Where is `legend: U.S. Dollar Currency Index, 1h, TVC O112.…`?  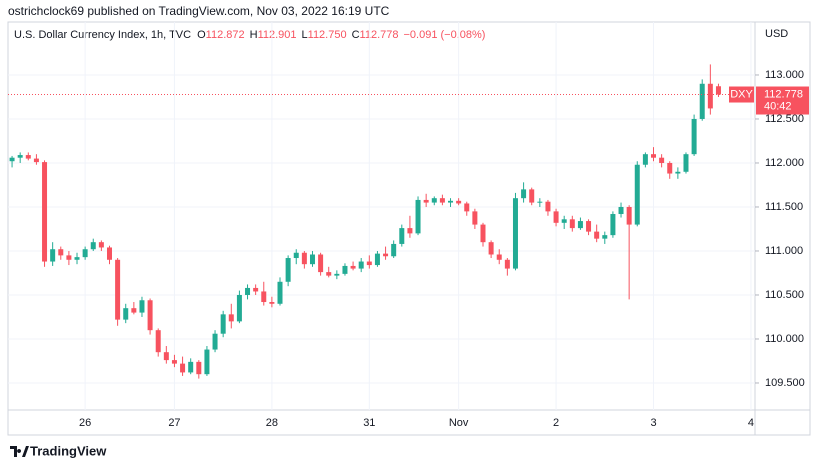
legend: U.S. Dollar Currency Index, 1h, TVC O112.… is located at coordinates (249, 35).